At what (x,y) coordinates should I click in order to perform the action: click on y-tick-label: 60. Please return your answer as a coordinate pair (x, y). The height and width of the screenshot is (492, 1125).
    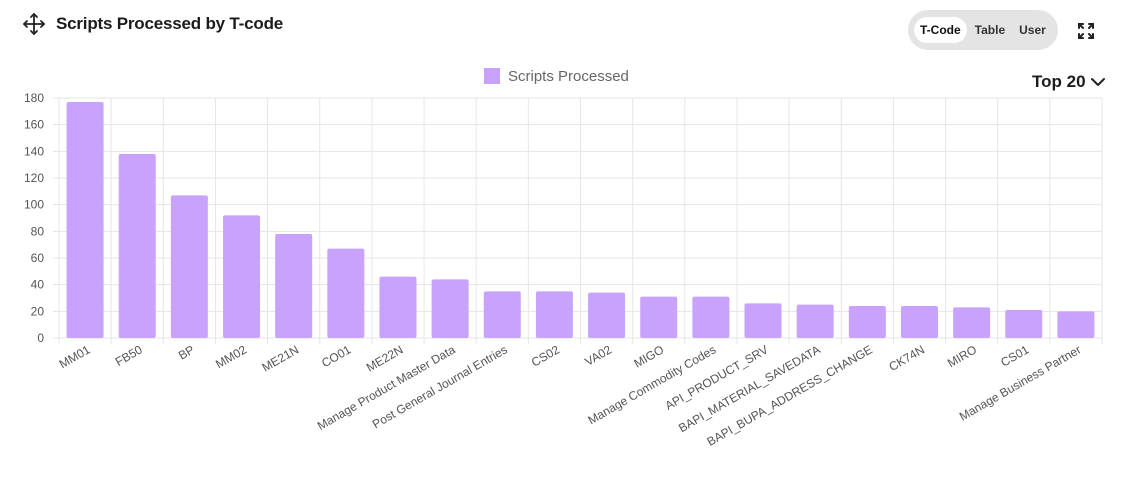
    Looking at the image, I should click on (38, 258).